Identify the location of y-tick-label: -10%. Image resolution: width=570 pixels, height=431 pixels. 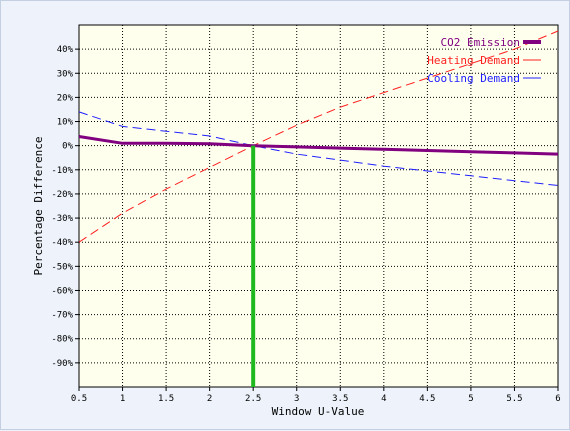
(62, 171).